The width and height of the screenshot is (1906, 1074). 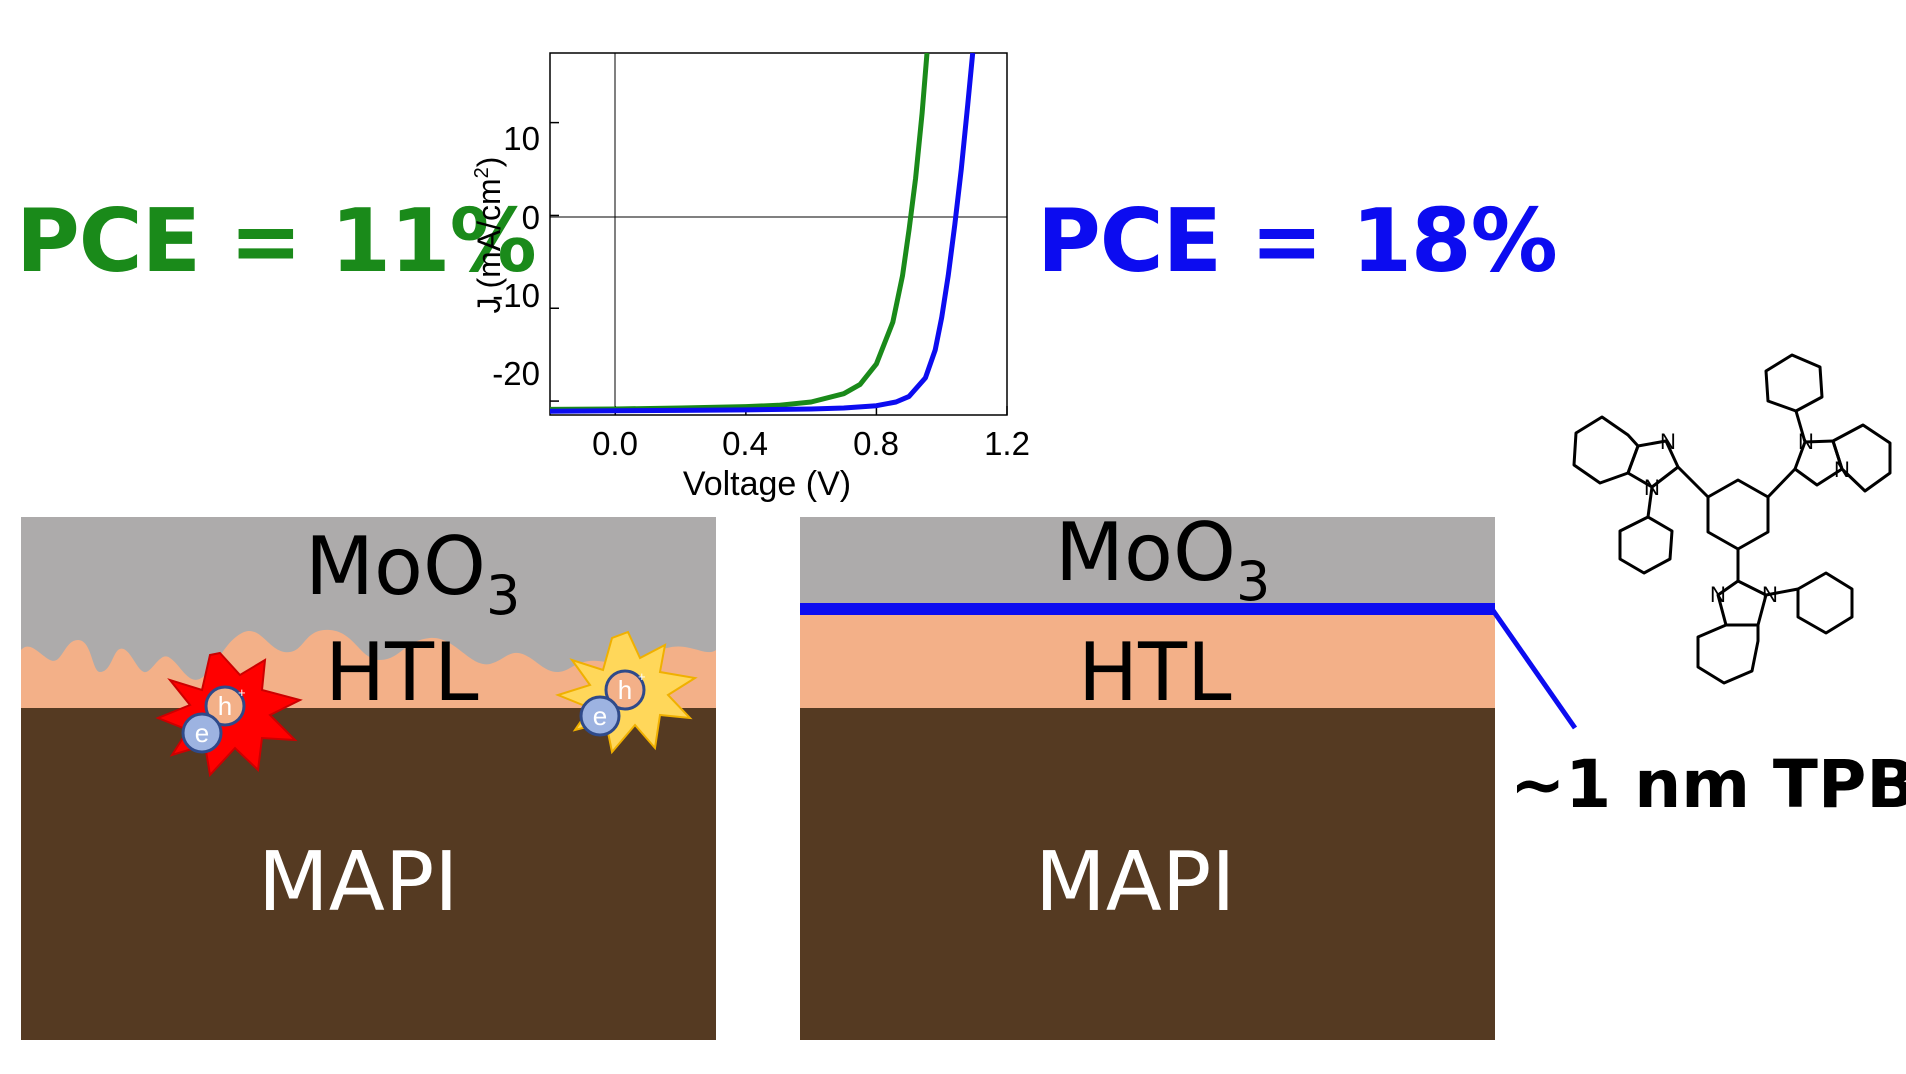 What do you see at coordinates (1533, 668) in the screenshot?
I see `tpbi-callout-line` at bounding box center [1533, 668].